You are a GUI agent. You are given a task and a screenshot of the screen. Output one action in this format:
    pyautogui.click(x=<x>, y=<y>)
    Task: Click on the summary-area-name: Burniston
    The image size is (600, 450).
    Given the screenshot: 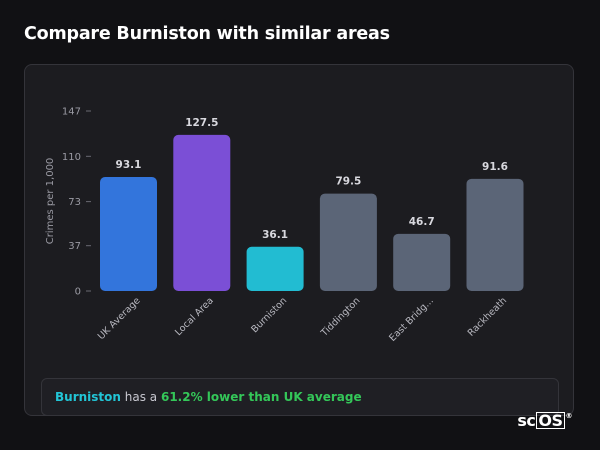 What is the action you would take?
    pyautogui.click(x=88, y=397)
    